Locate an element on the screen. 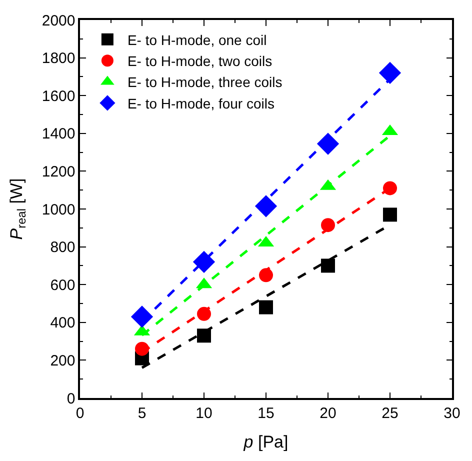 This screenshot has width=472, height=461. y-tick-label: 1400 is located at coordinates (59, 134).